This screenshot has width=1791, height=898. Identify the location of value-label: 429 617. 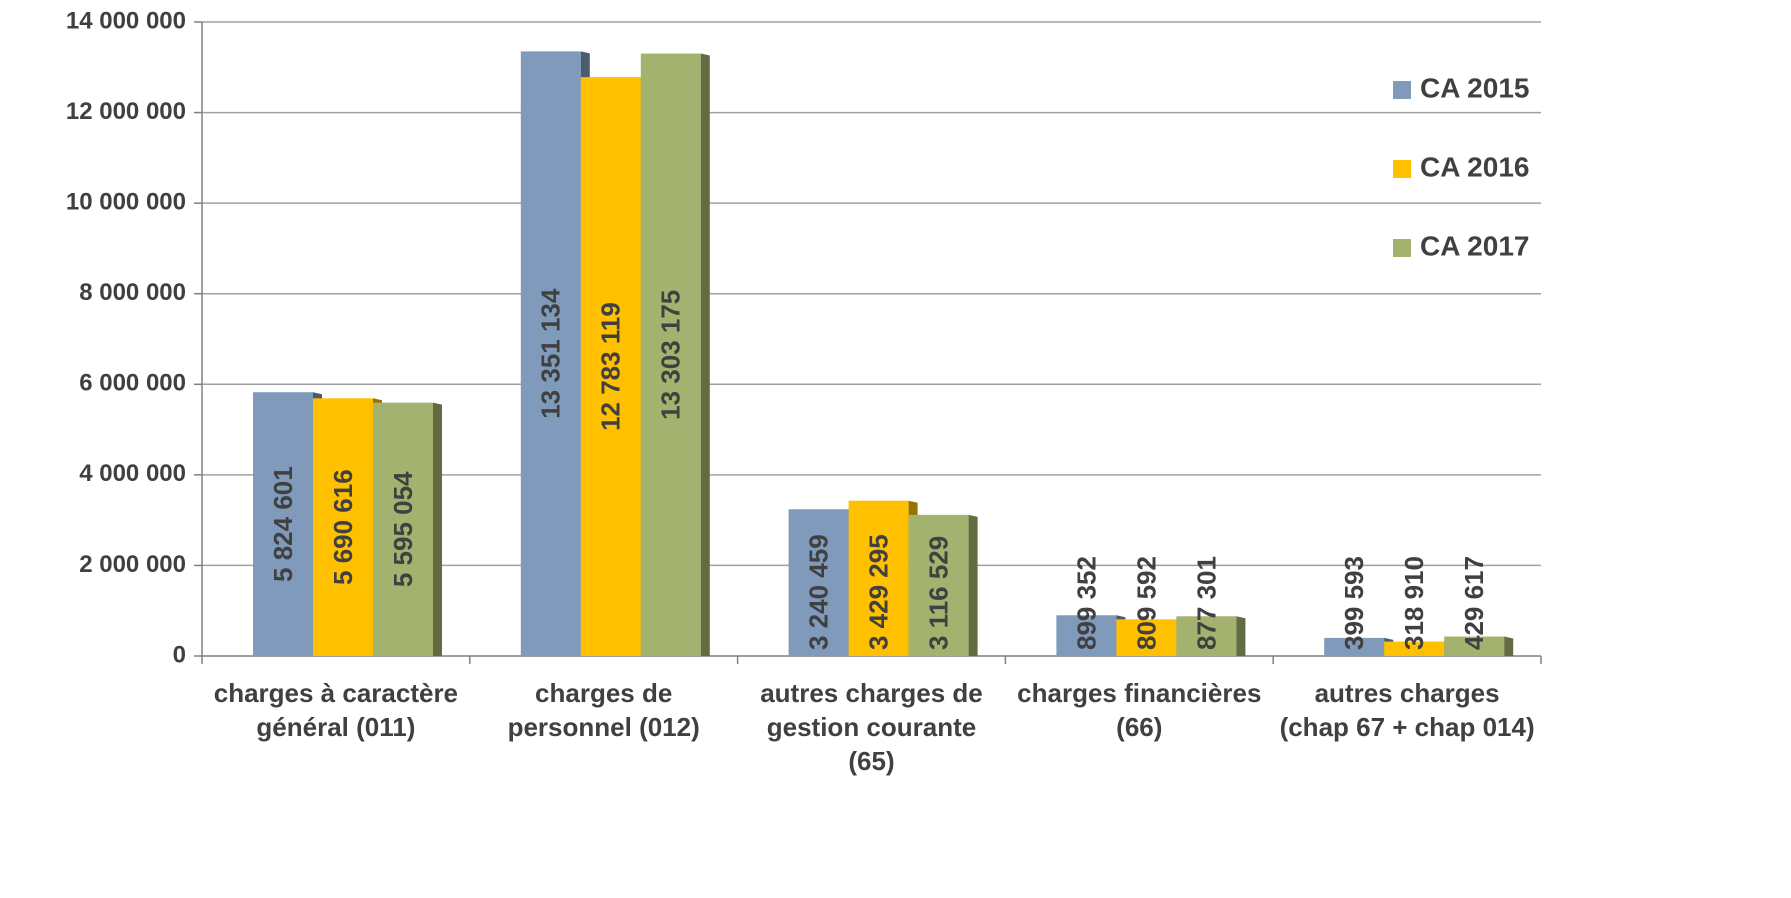
(1474, 603).